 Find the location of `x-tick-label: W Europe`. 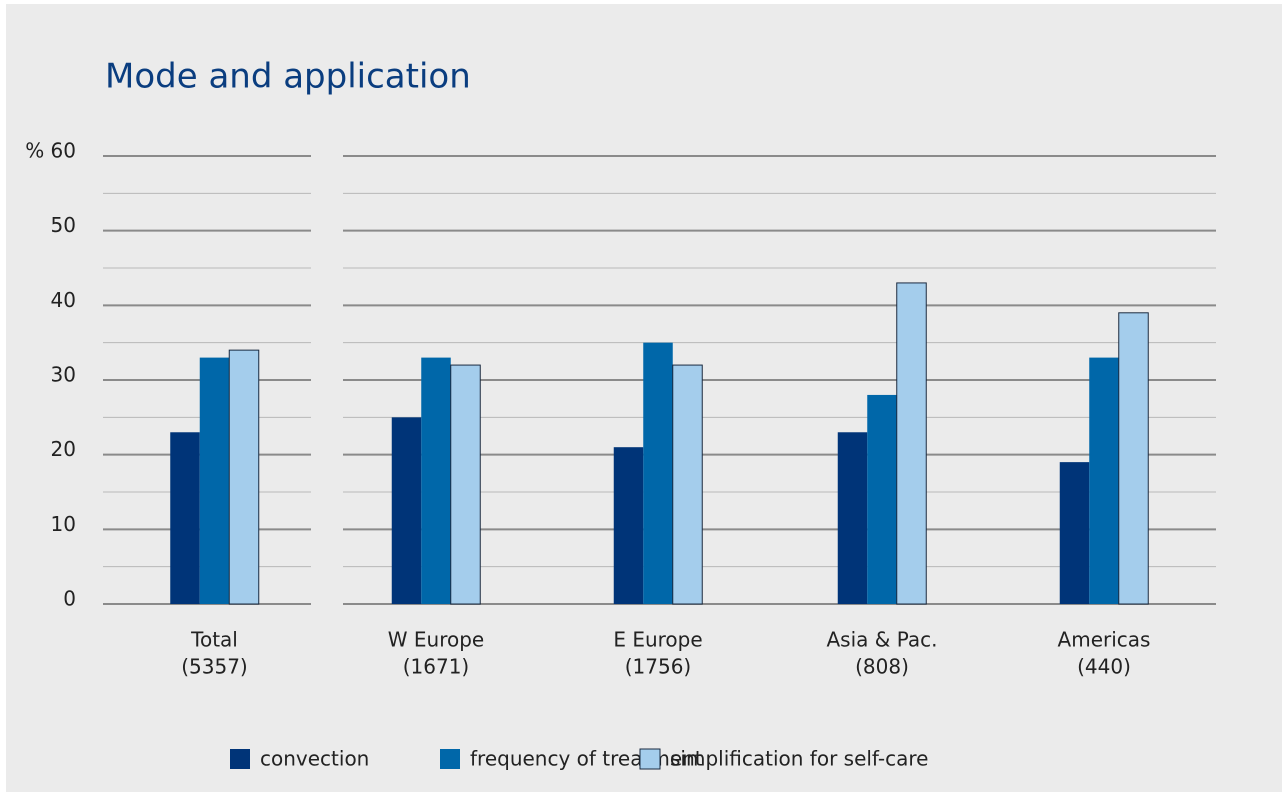

x-tick-label: W Europe is located at coordinates (436, 640).